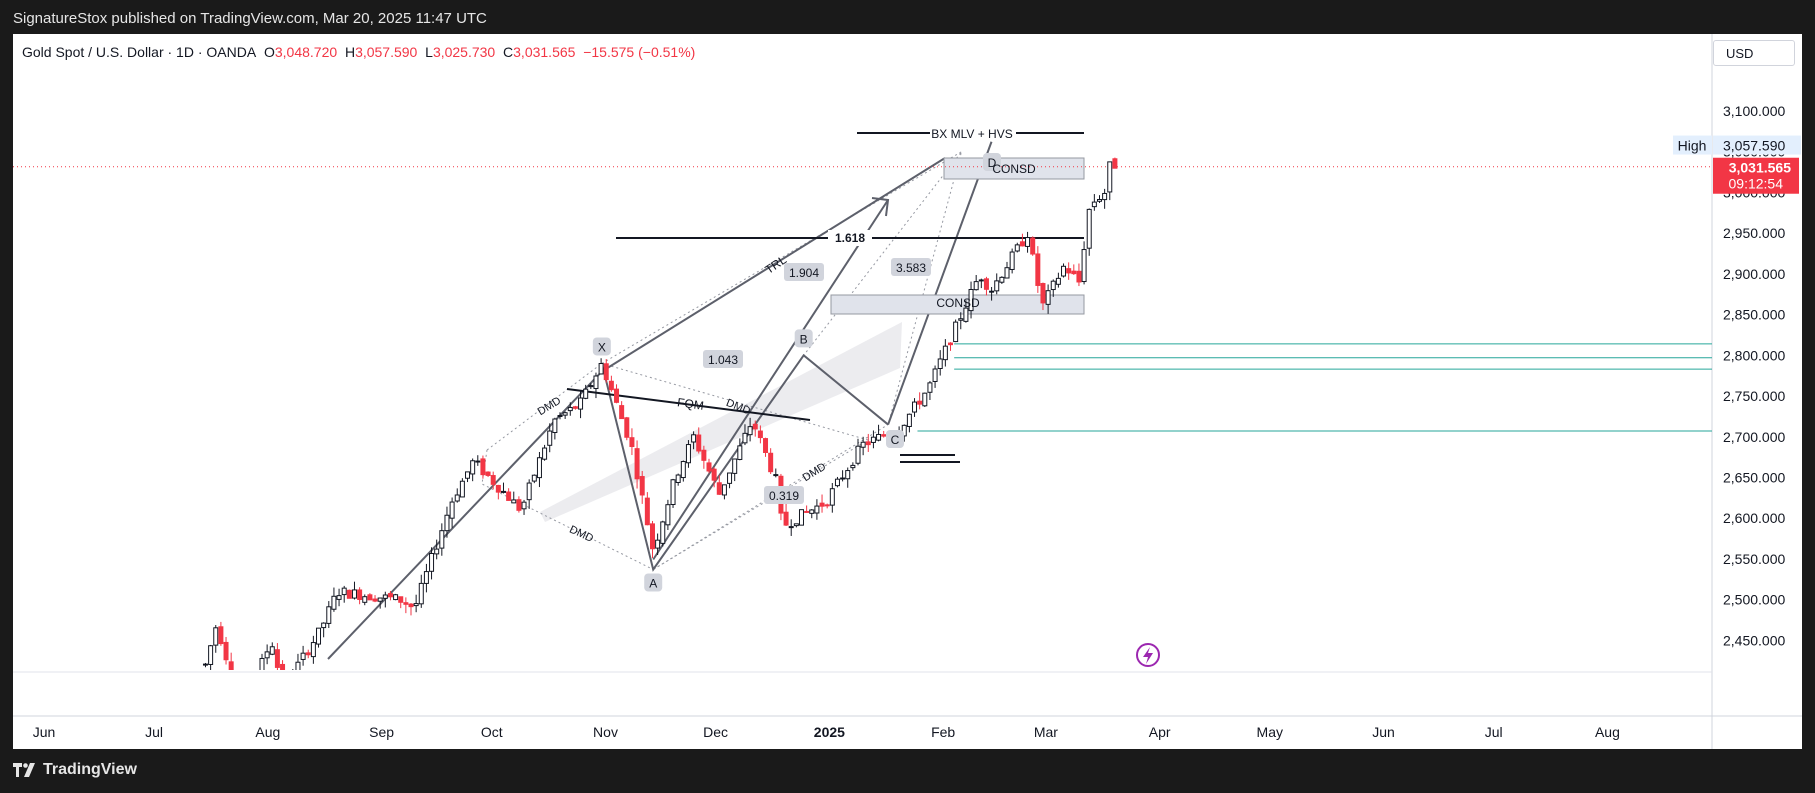  What do you see at coordinates (1754, 396) in the screenshot?
I see `y-tick-label: 2,750.000` at bounding box center [1754, 396].